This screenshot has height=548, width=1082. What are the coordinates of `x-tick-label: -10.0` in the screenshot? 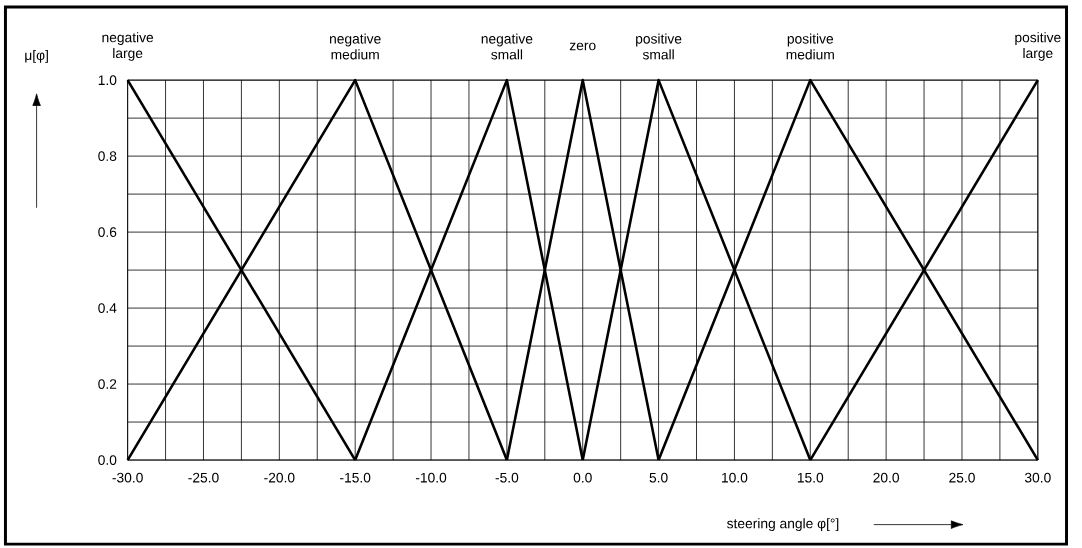 It's located at (431, 477).